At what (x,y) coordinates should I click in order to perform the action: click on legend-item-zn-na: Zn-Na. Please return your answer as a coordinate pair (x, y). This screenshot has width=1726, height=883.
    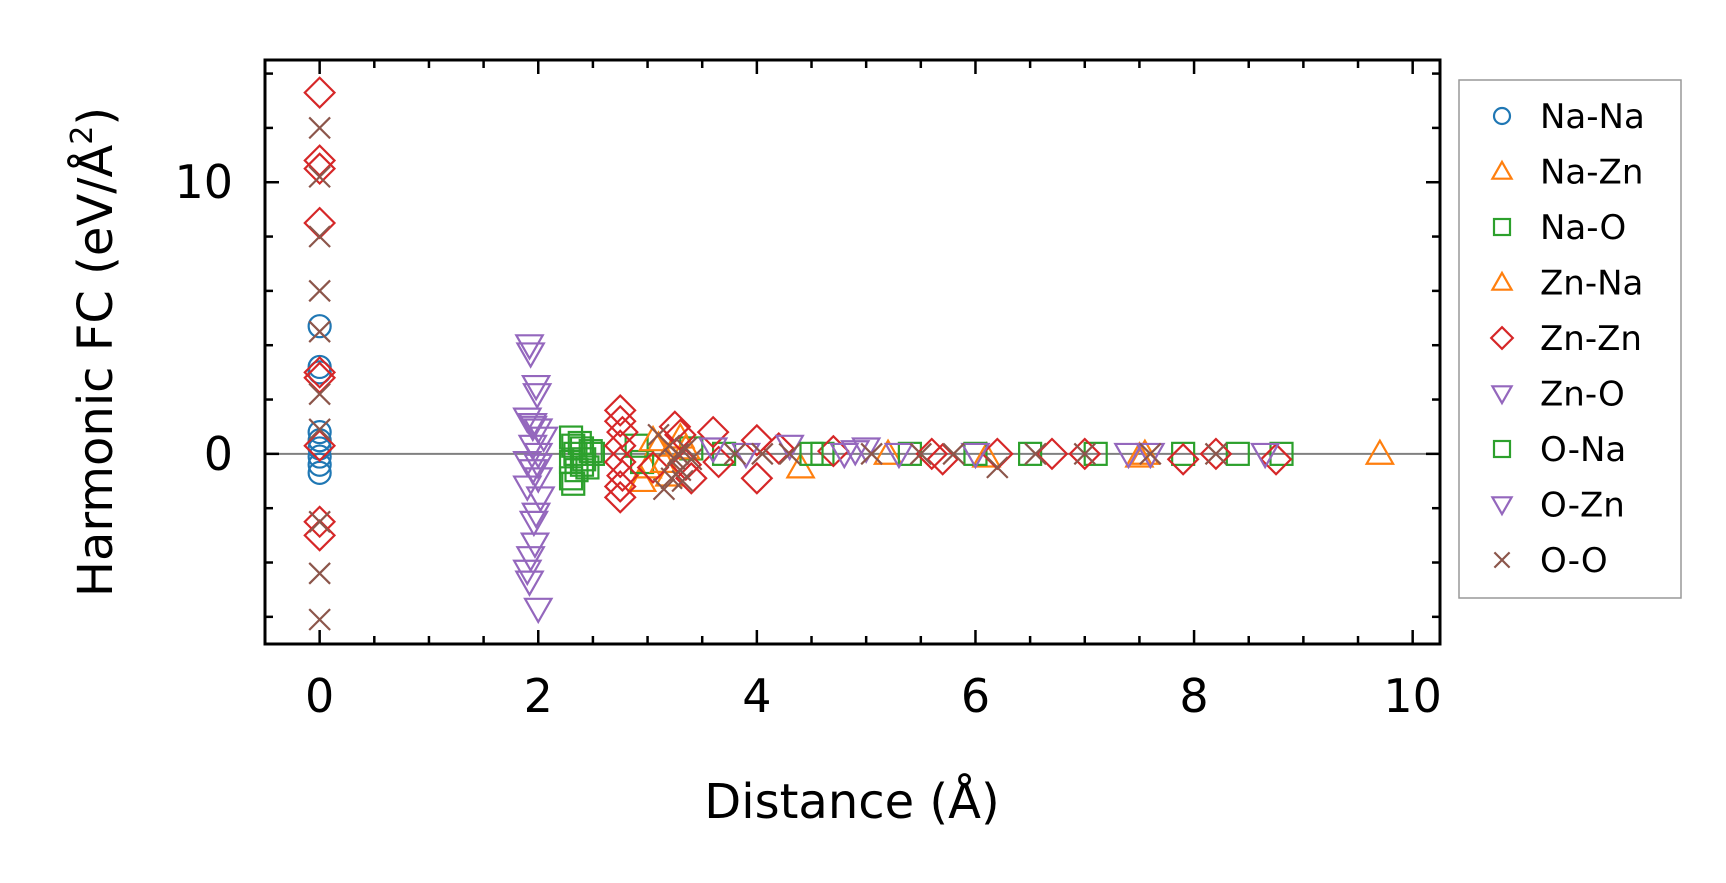
    Looking at the image, I should click on (1566, 284).